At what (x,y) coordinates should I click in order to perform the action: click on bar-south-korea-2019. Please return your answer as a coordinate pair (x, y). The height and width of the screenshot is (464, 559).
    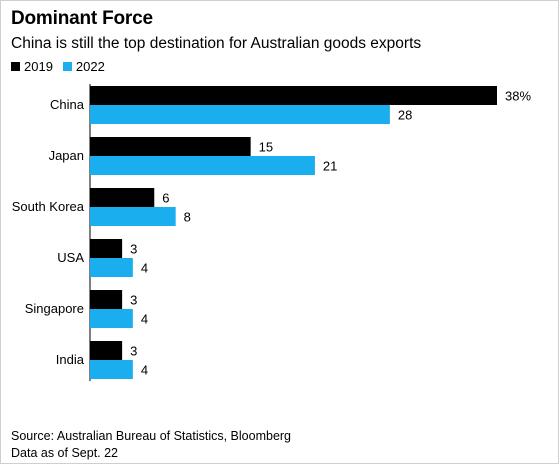
    Looking at the image, I should click on (122, 197).